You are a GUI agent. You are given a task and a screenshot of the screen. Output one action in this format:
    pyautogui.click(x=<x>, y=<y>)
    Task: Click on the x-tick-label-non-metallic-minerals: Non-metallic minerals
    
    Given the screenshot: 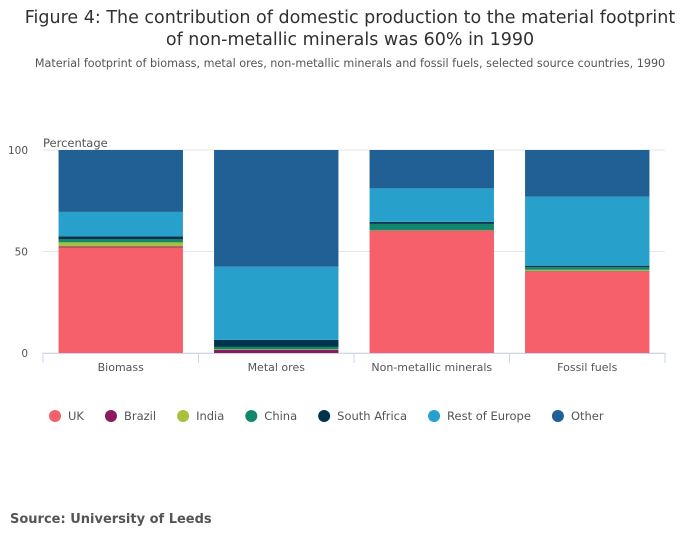 What is the action you would take?
    pyautogui.click(x=431, y=367)
    